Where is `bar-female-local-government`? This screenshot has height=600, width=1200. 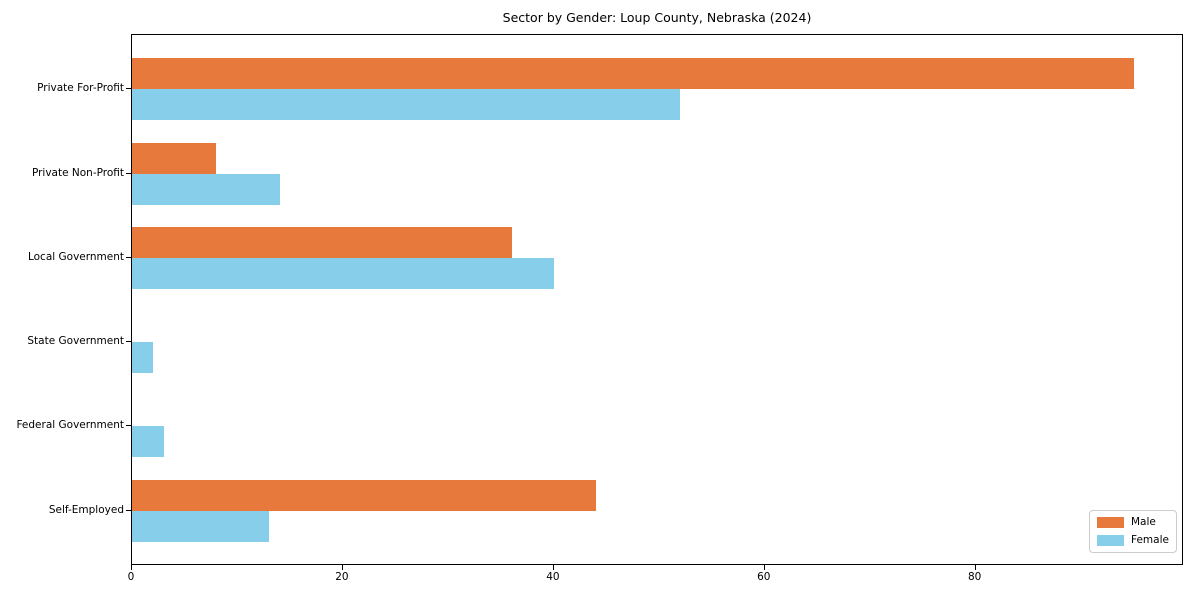
bar-female-local-government is located at coordinates (343, 273).